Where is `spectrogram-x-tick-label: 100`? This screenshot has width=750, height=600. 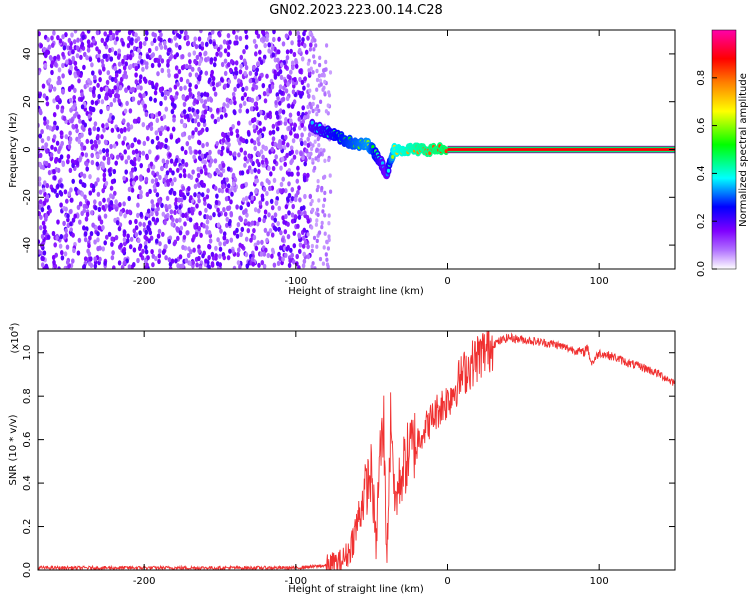 spectrogram-x-tick-label: 100 is located at coordinates (599, 281).